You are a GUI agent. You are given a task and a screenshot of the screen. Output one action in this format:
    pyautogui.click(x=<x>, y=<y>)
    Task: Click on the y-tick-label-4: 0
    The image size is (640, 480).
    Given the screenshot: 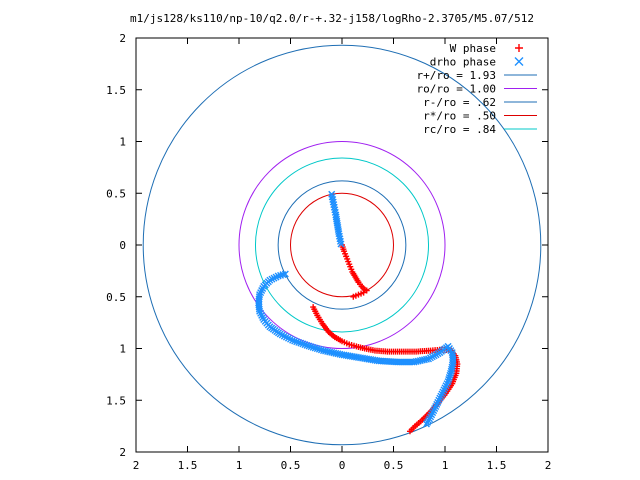 What is the action you would take?
    pyautogui.click(x=122, y=245)
    